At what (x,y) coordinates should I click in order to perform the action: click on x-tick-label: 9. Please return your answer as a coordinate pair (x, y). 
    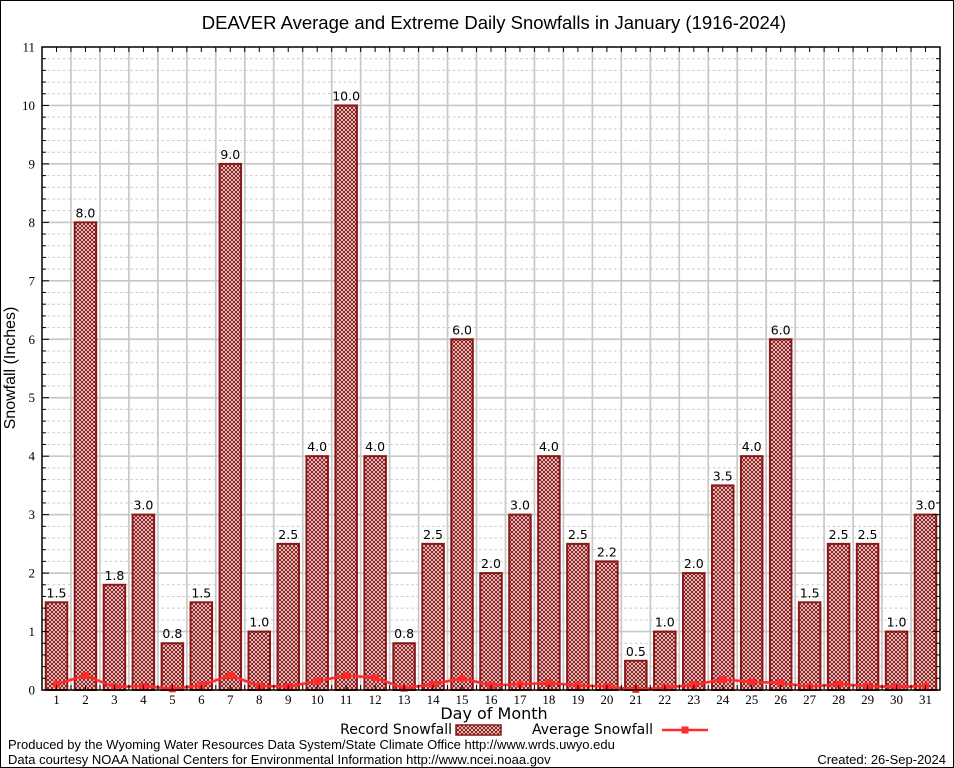
    Looking at the image, I should click on (288, 699).